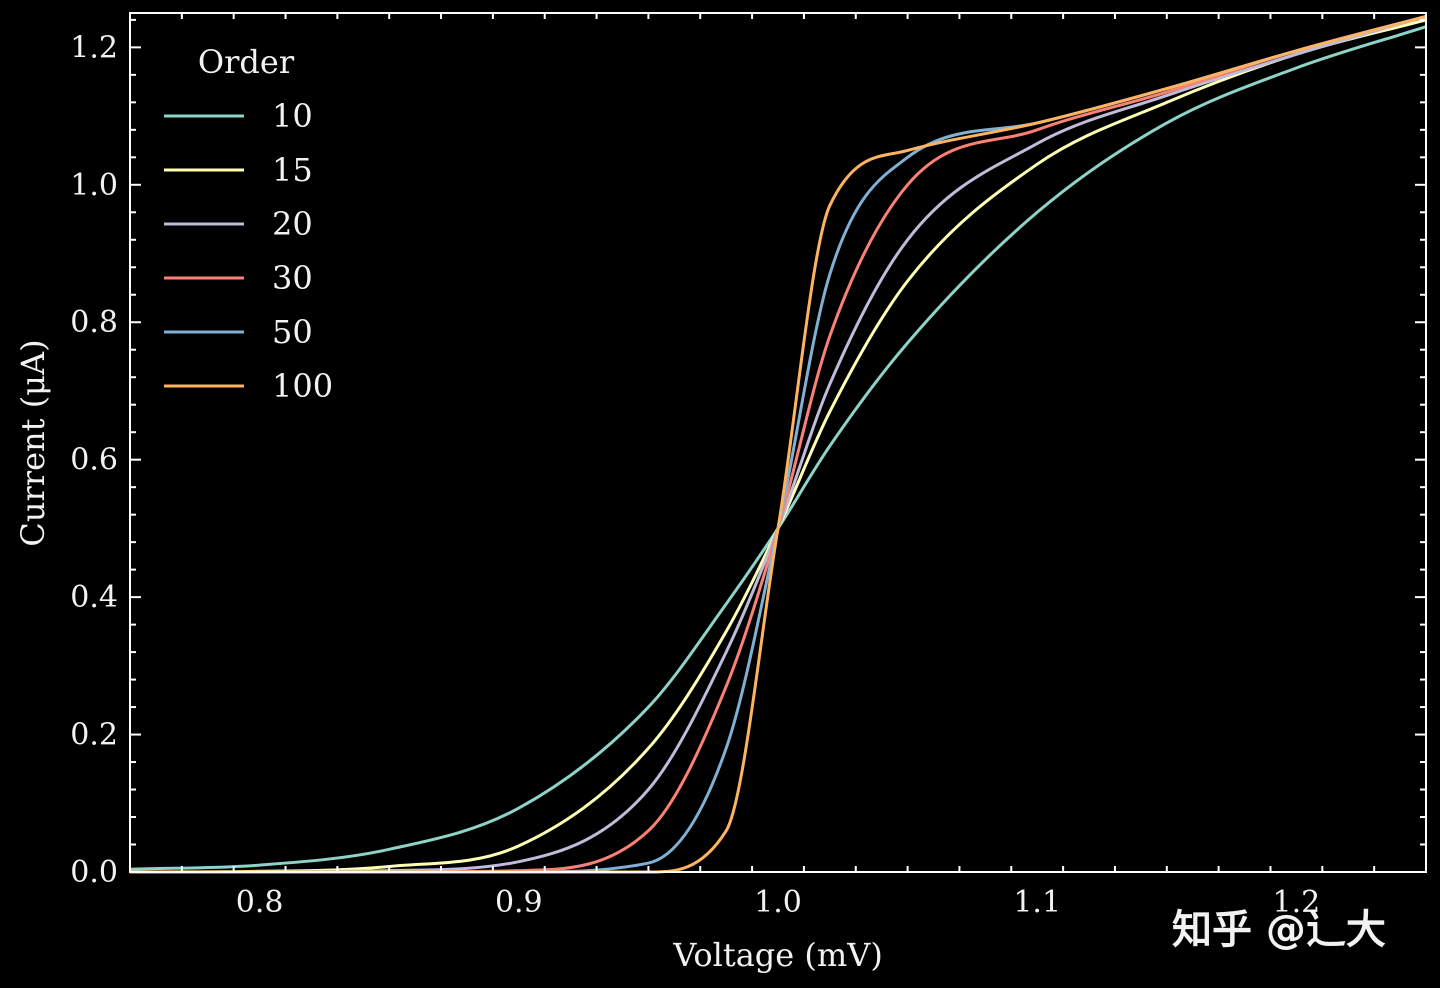 This screenshot has height=988, width=1440. Describe the element at coordinates (94, 322) in the screenshot. I see `y-tick-label: 0.8` at that location.